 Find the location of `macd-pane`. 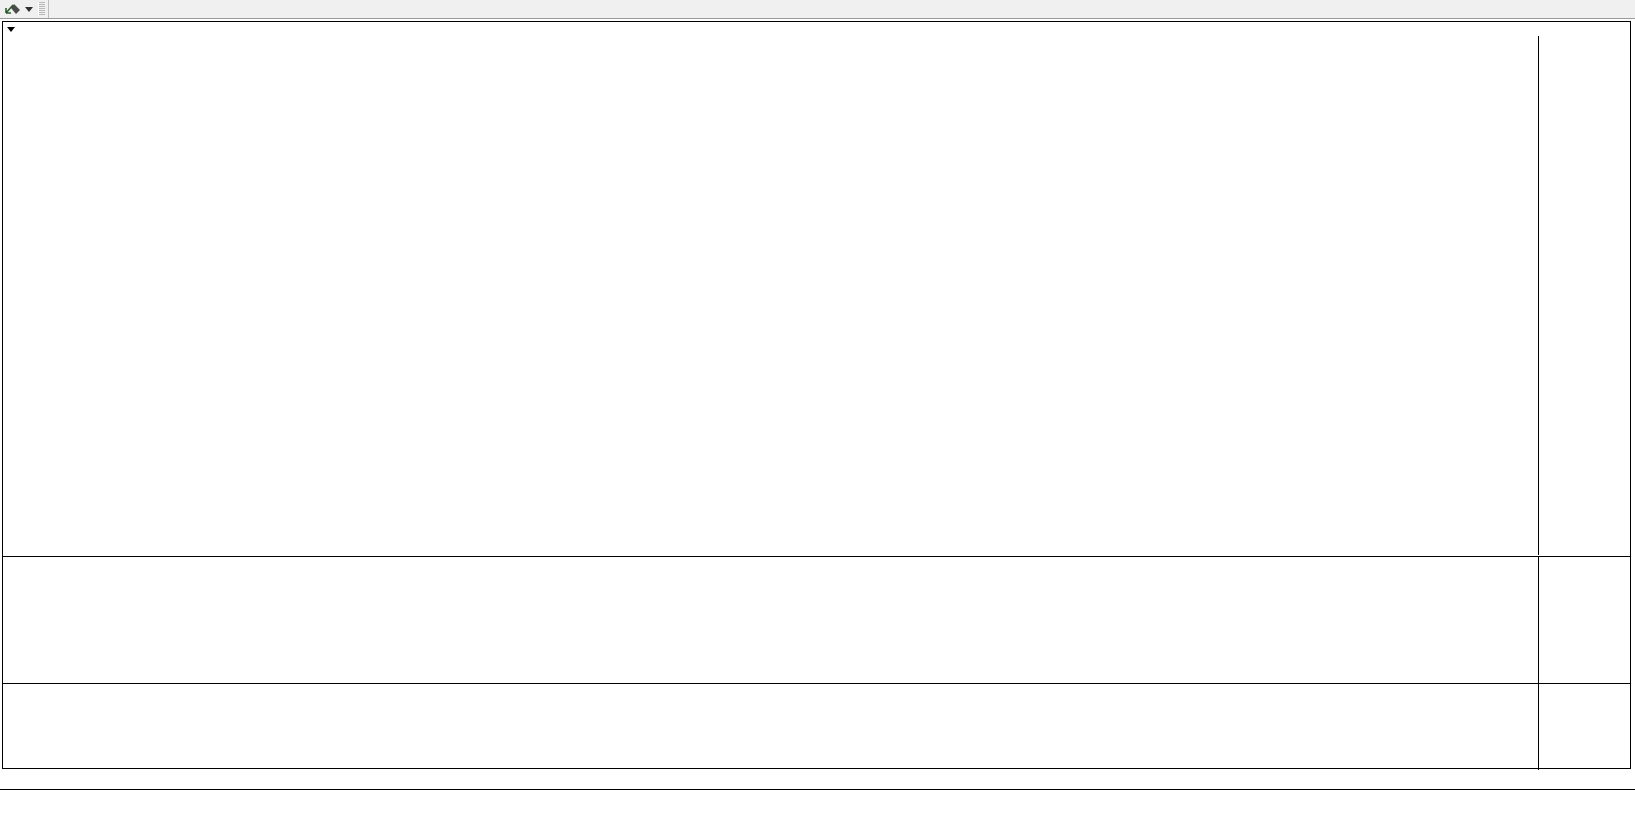

macd-pane is located at coordinates (816, 726).